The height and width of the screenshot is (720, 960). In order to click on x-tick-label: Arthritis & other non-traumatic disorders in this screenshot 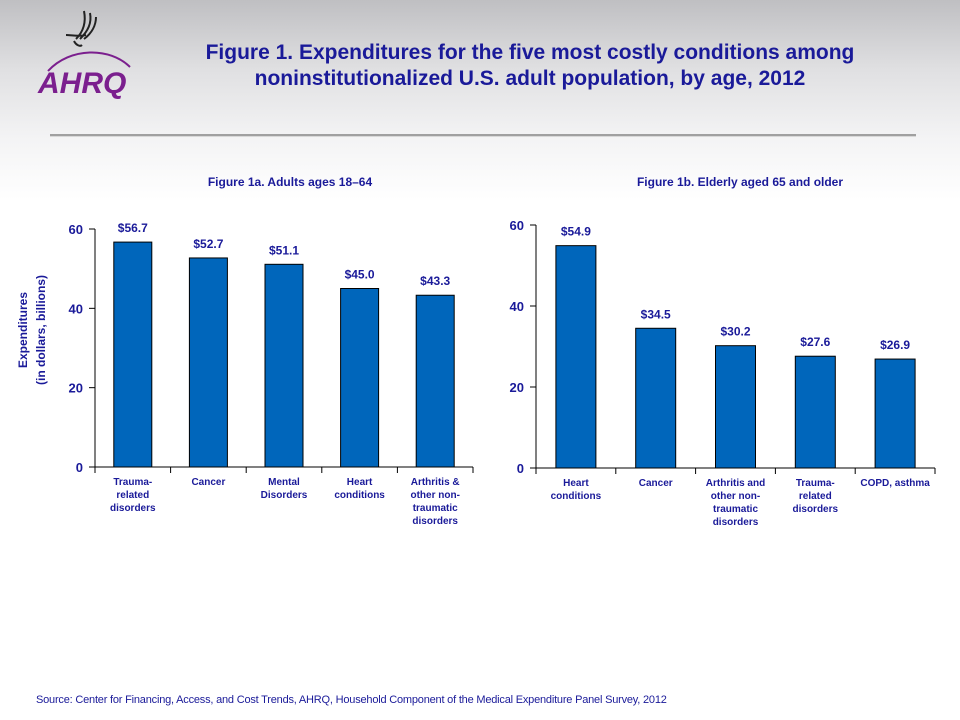, I will do `click(434, 502)`.